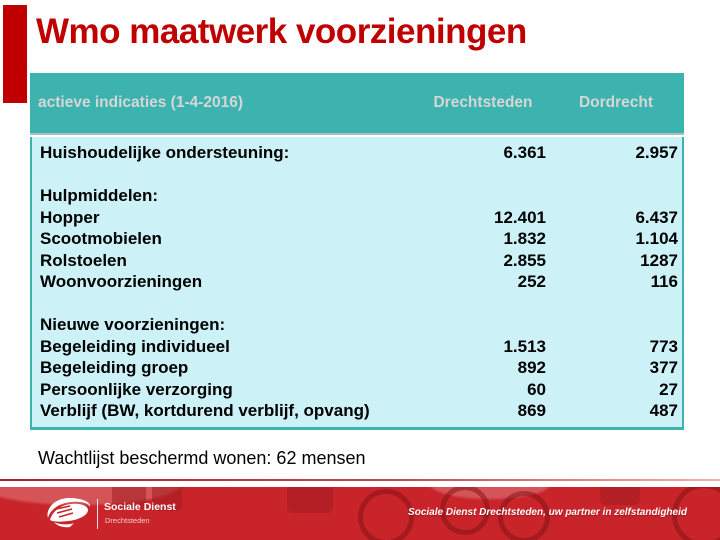 This screenshot has width=720, height=540. I want to click on row-dordrecht-value: 773, so click(663, 346).